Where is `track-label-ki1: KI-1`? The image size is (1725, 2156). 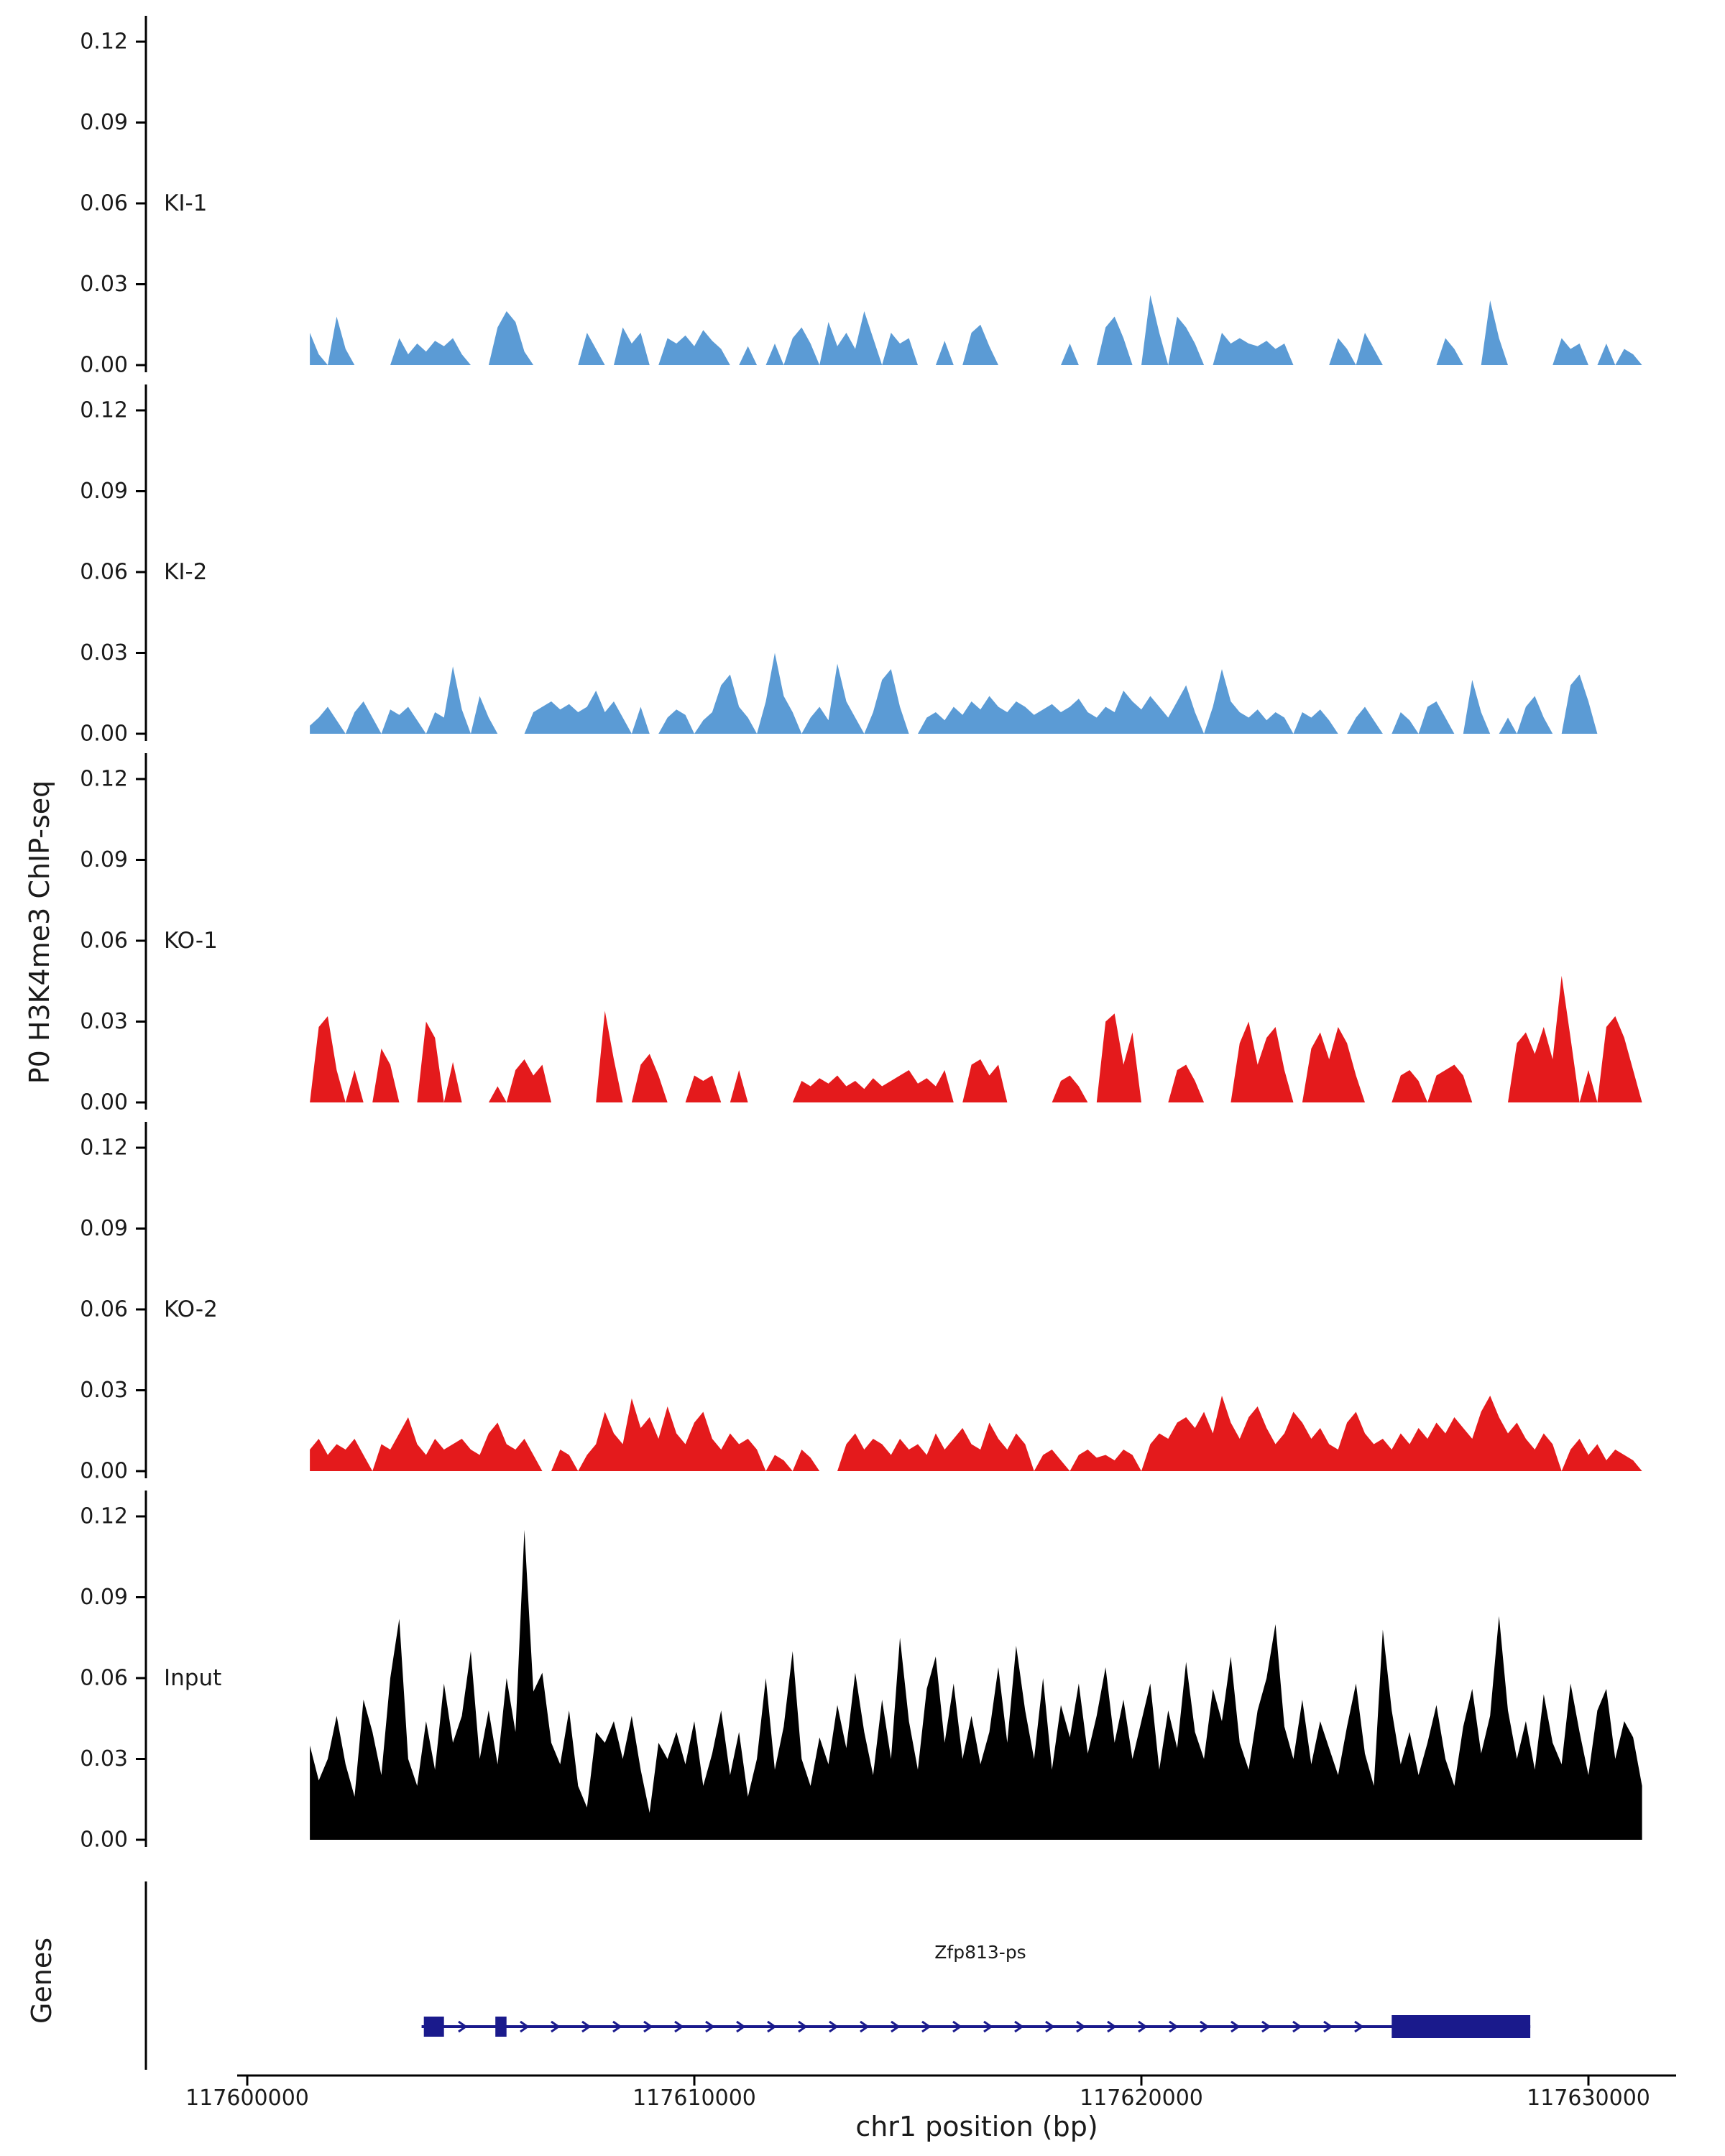
track-label-ki1: KI-1 is located at coordinates (186, 203).